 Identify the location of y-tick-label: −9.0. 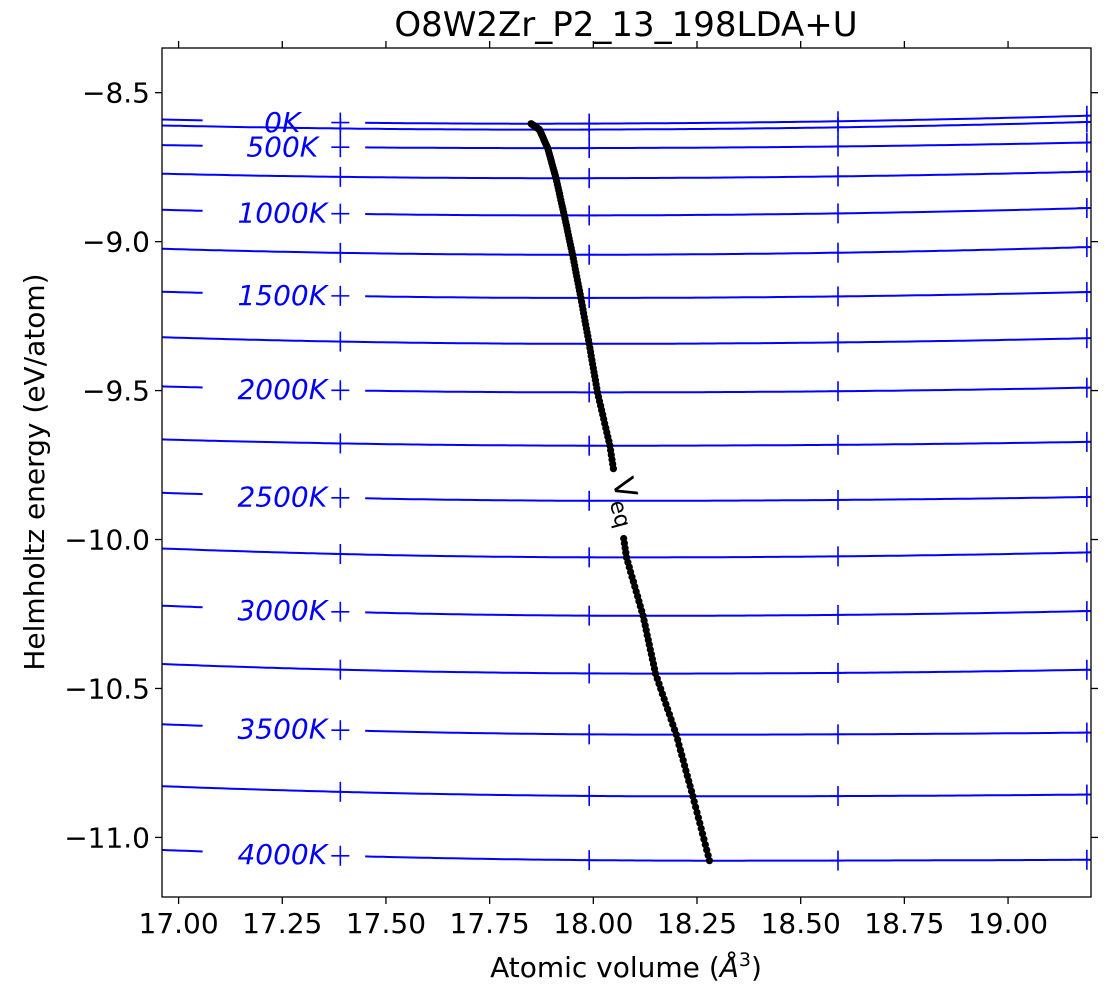
(116, 242).